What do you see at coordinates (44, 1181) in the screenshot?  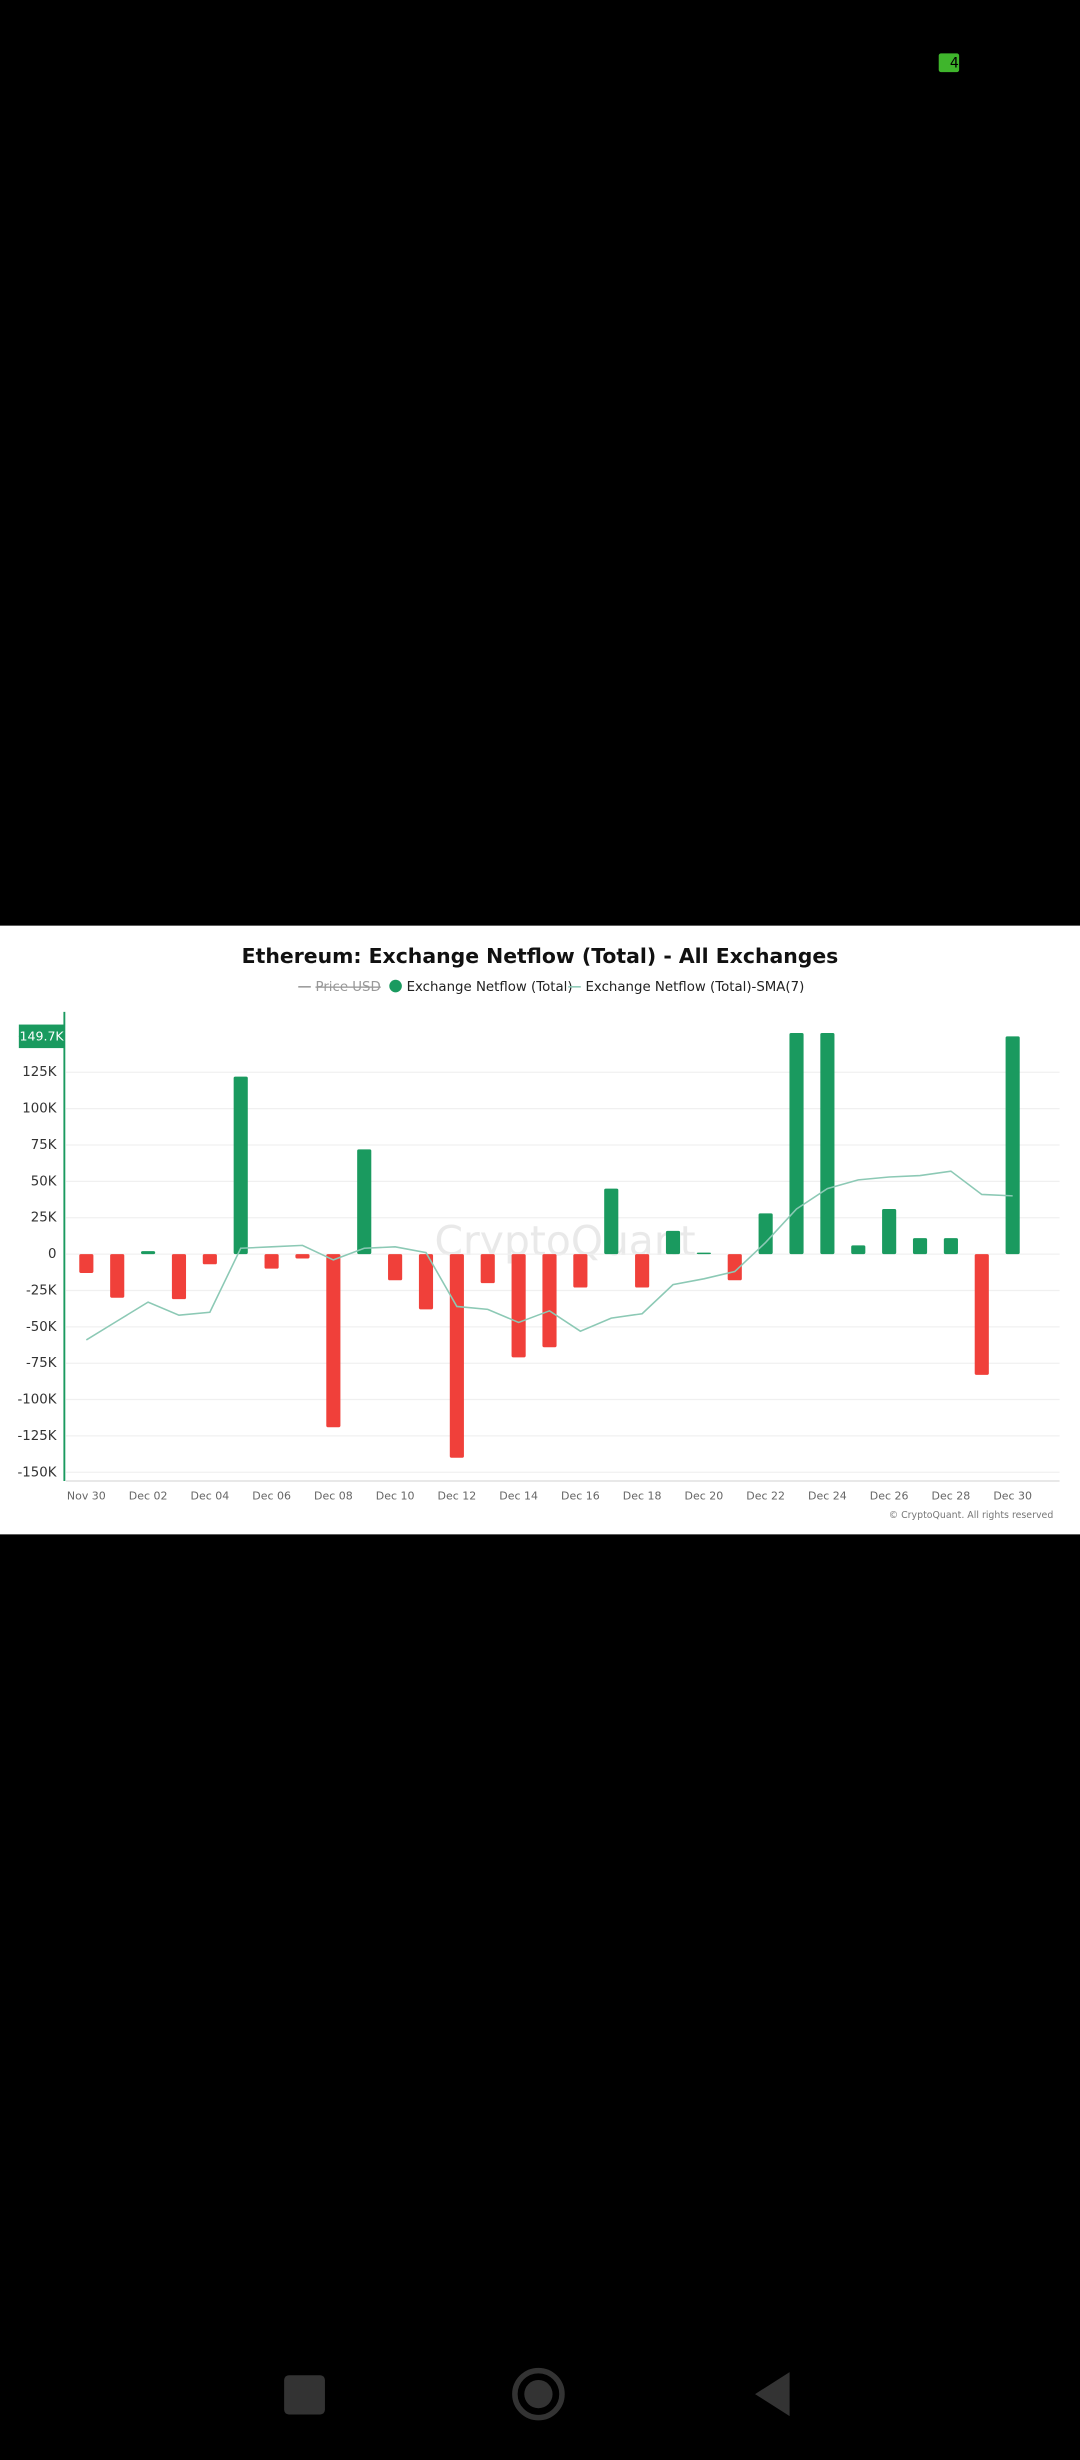 I see `y-tick-label: 50K` at bounding box center [44, 1181].